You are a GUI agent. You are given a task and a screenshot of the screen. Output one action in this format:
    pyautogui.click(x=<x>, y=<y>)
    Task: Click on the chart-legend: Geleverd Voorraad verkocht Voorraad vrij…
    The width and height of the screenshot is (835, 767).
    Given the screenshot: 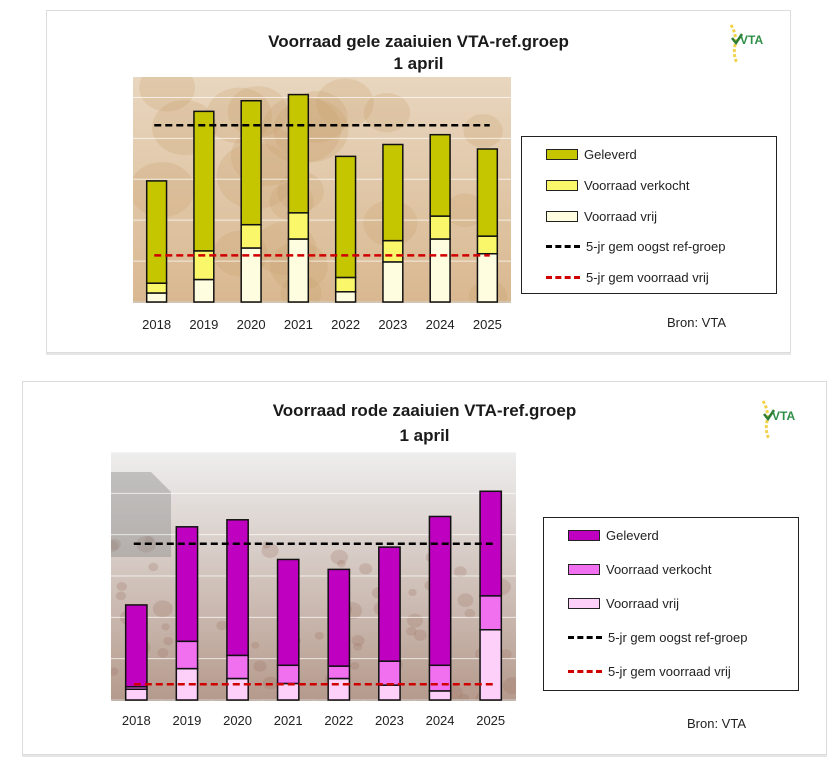 What is the action you would take?
    pyautogui.click(x=671, y=604)
    